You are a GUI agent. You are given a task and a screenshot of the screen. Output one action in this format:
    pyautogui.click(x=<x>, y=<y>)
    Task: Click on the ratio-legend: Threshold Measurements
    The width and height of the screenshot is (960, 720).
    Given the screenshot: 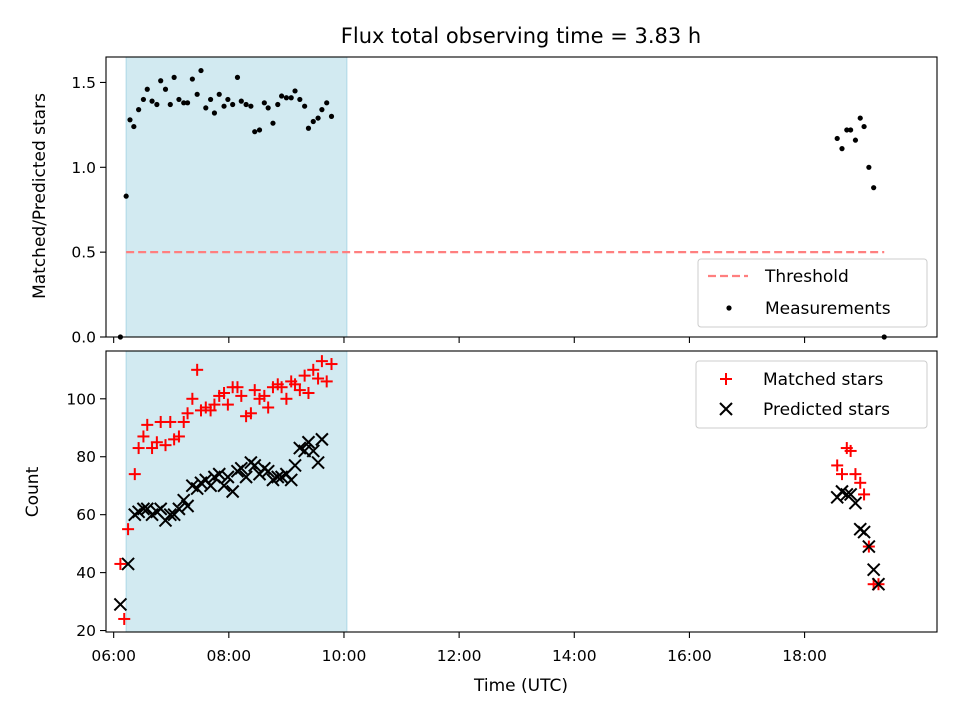 What is the action you would take?
    pyautogui.click(x=812, y=293)
    